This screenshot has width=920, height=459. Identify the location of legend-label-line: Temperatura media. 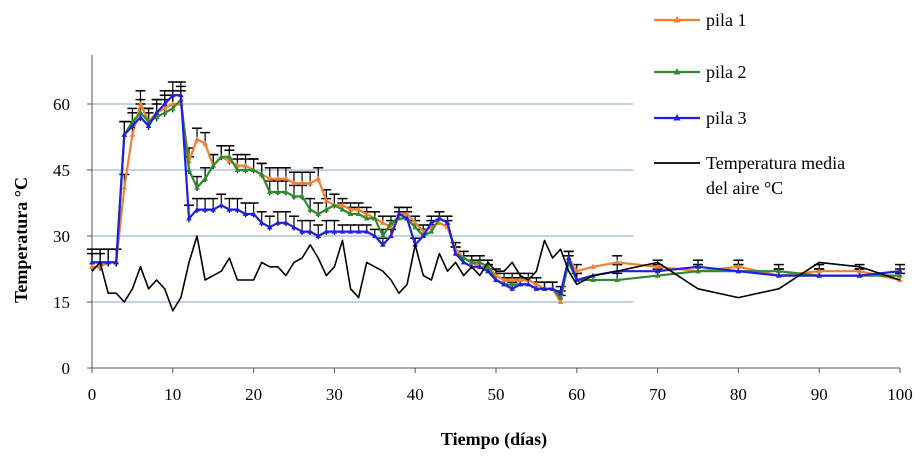
(775, 163).